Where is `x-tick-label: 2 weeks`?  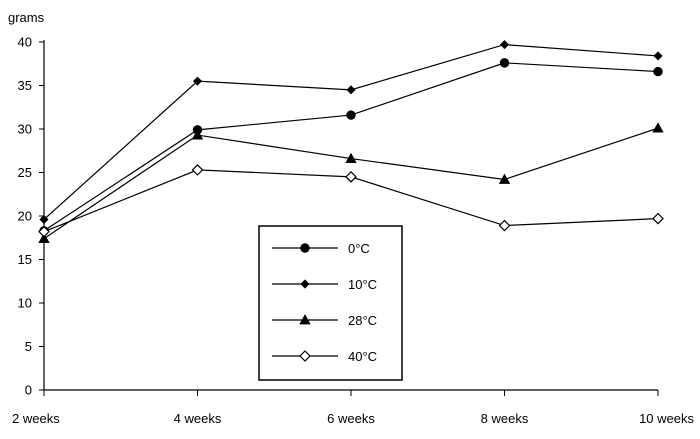 x-tick-label: 2 weeks is located at coordinates (36, 418).